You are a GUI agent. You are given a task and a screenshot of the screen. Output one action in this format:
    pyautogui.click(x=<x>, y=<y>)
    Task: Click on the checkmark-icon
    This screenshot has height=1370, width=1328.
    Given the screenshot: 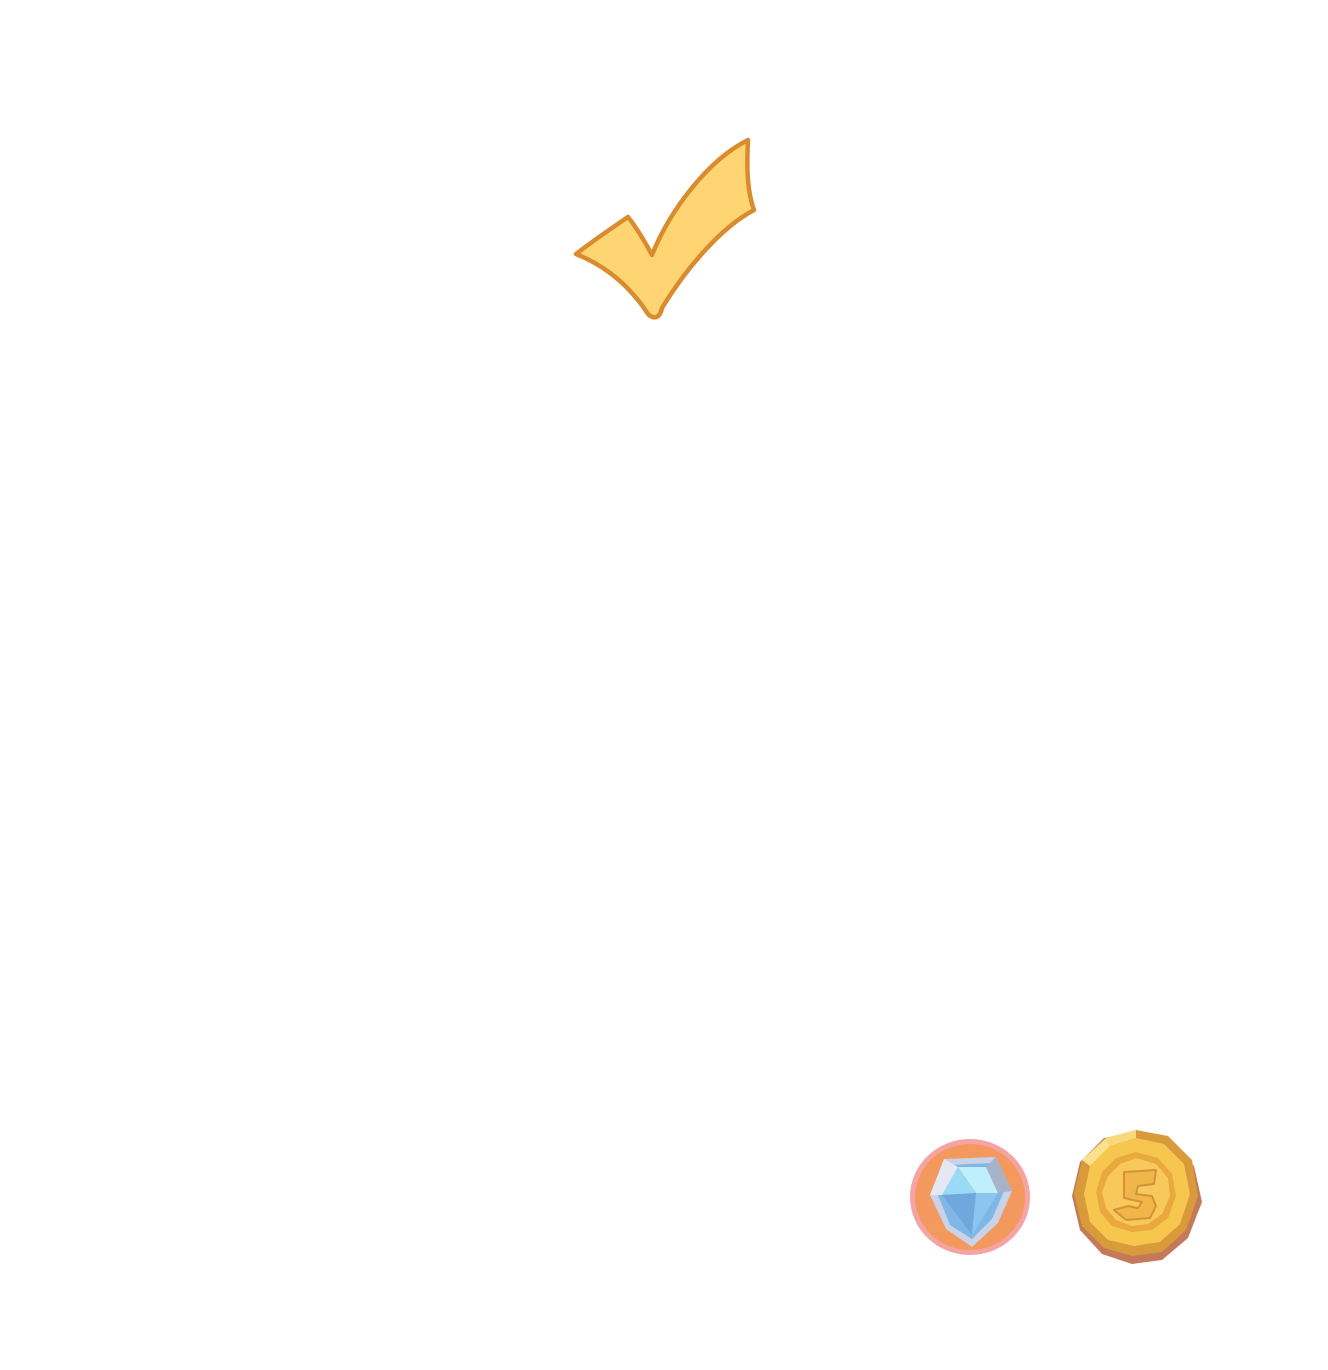 What is the action you would take?
    pyautogui.click(x=665, y=230)
    